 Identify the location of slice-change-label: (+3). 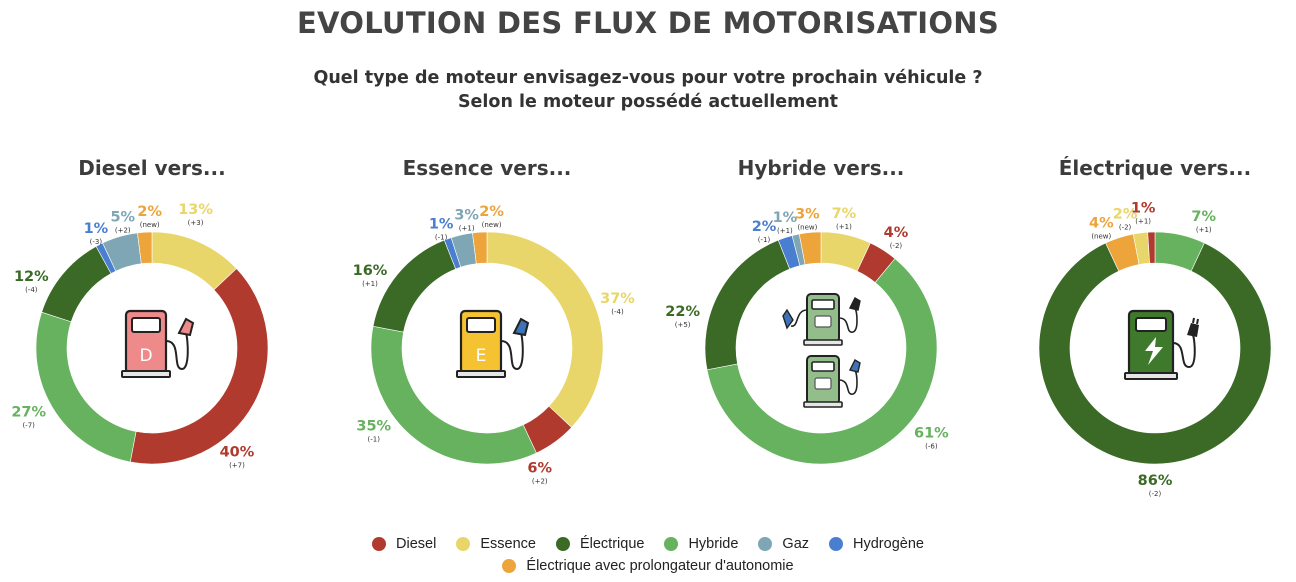
(196, 223).